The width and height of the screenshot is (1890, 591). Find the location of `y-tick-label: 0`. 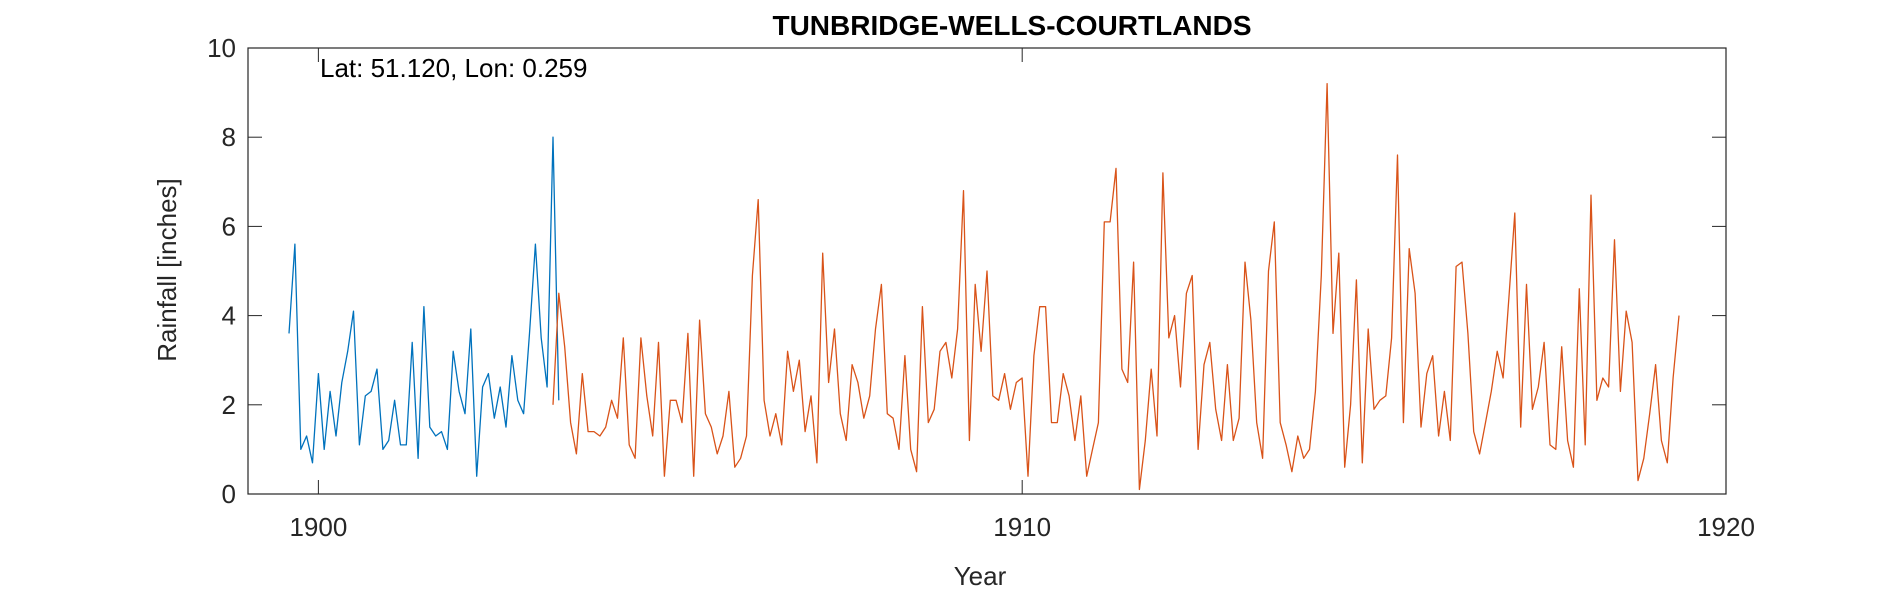

y-tick-label: 0 is located at coordinates (229, 494).